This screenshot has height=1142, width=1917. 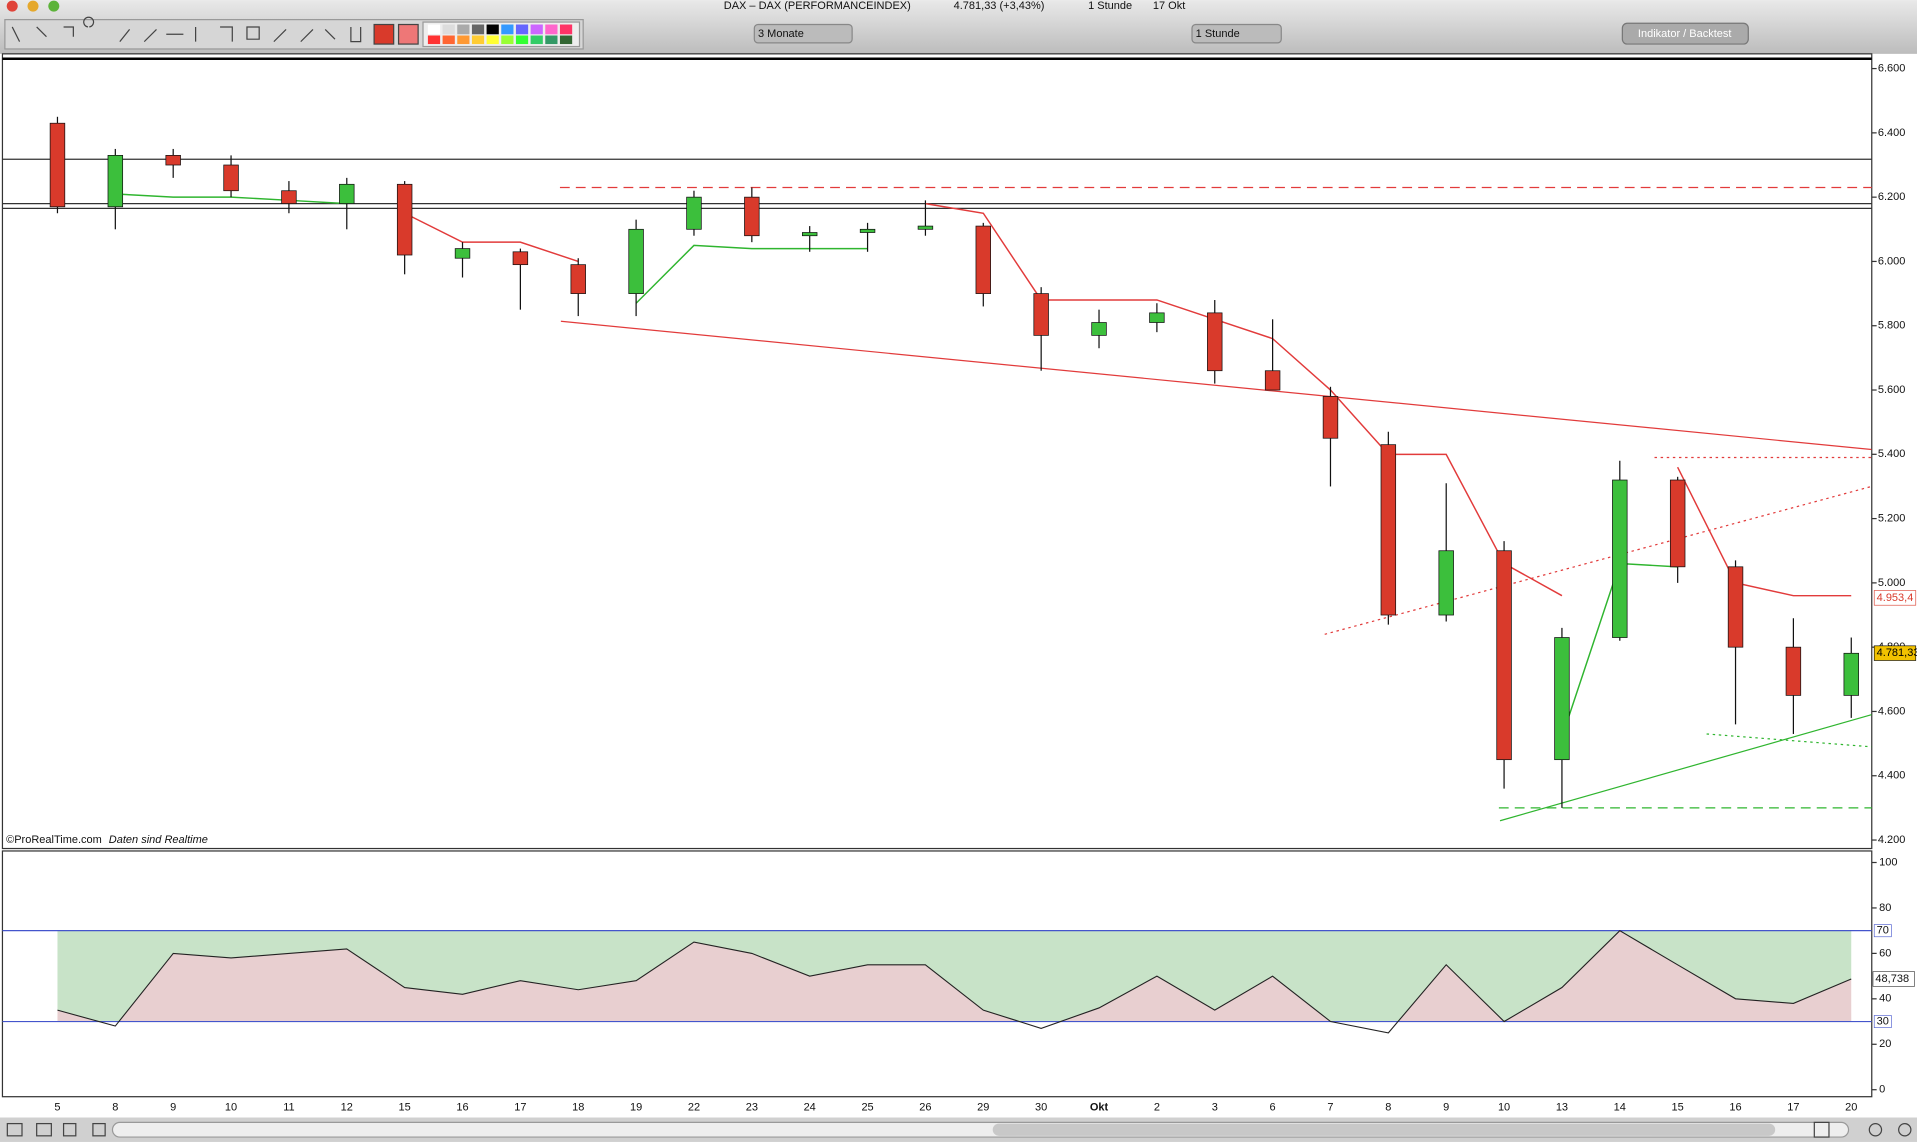 I want to click on rsi-line, so click(x=954, y=981).